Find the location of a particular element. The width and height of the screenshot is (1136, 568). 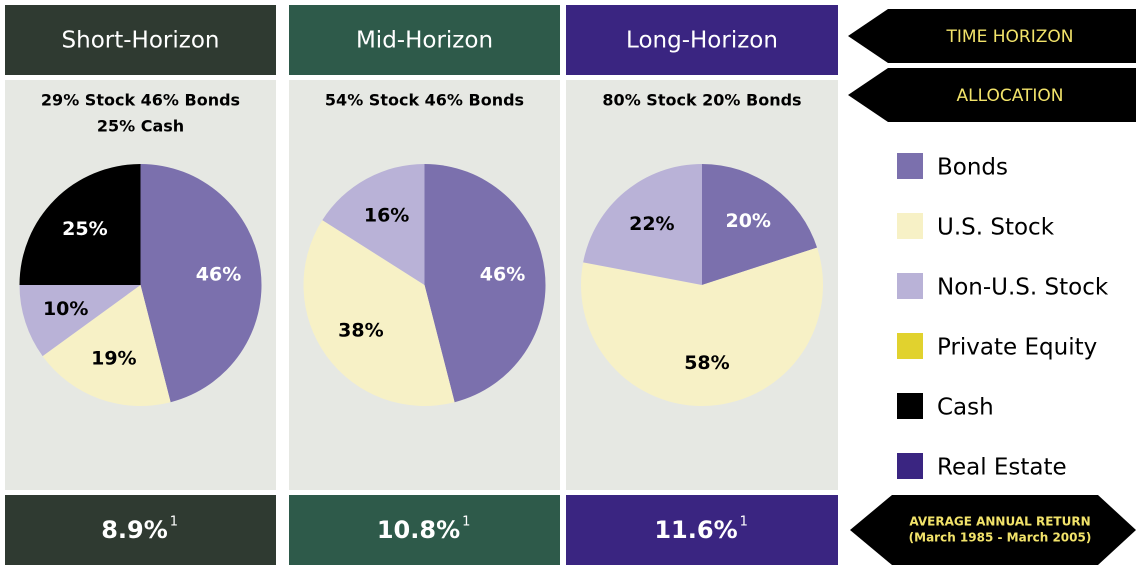

slice-label: 38% is located at coordinates (360, 331).